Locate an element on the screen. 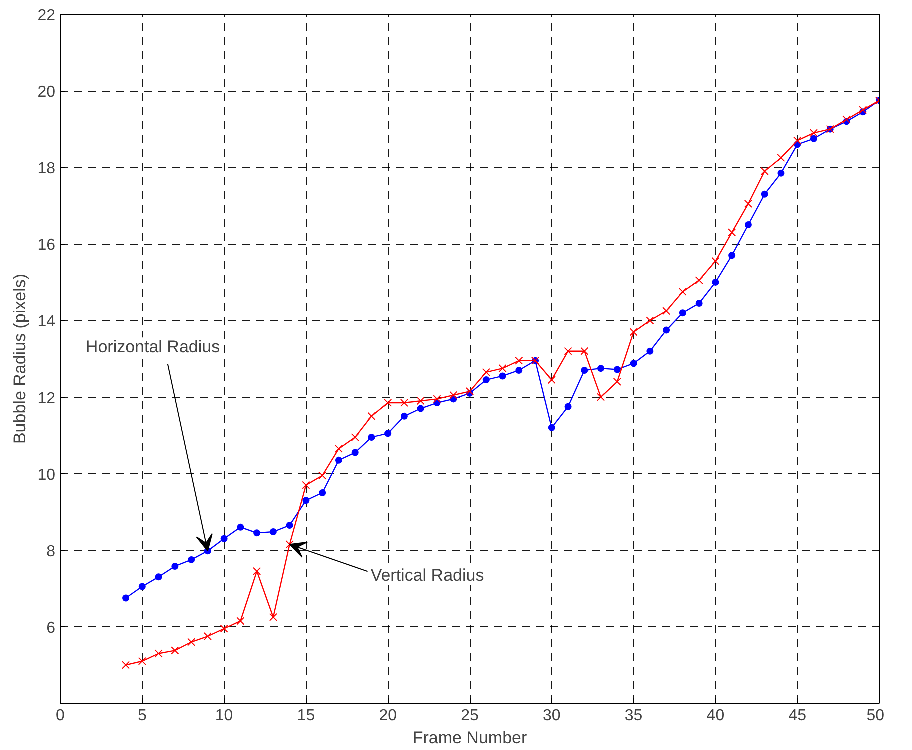  y-tick-label: 10 is located at coordinates (47, 475).